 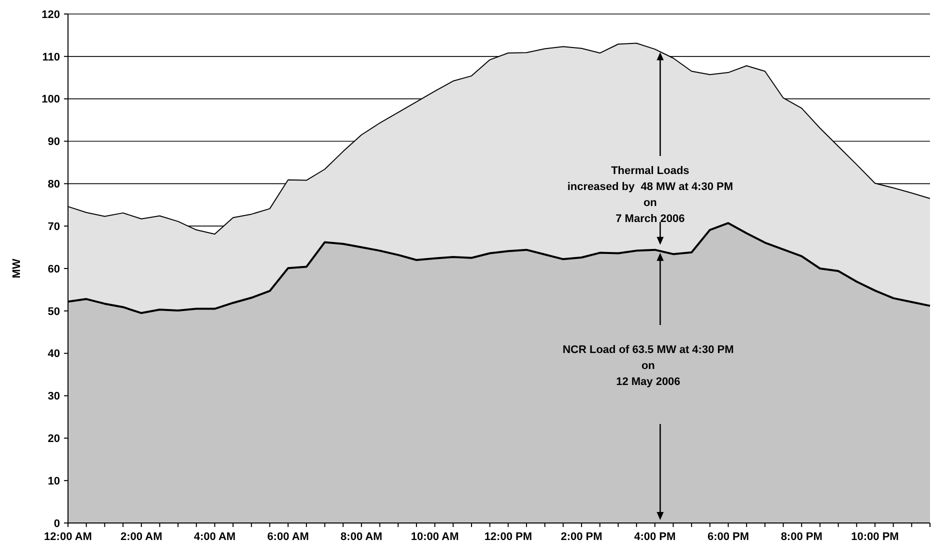 I want to click on y-tick-label: 0, so click(x=57, y=524).